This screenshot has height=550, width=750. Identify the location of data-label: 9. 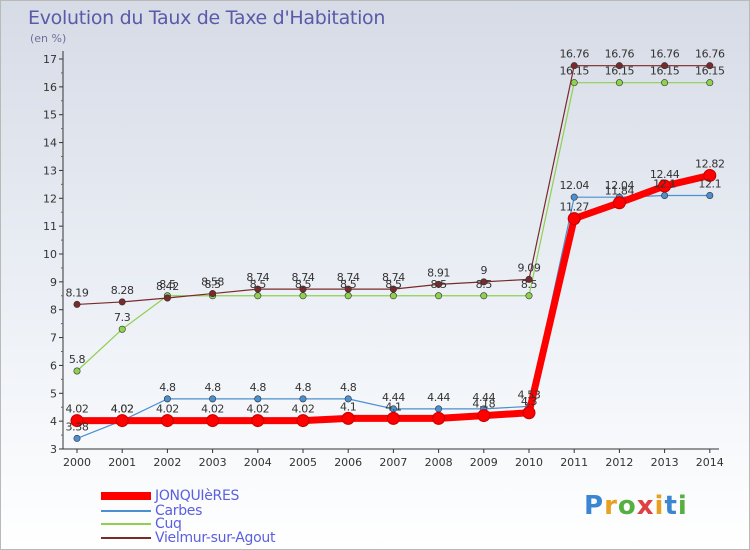
(483, 270).